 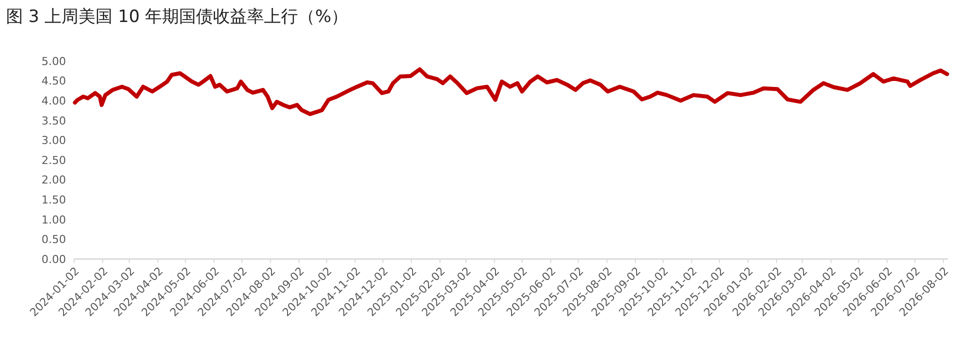 I want to click on line-series, so click(x=511, y=91).